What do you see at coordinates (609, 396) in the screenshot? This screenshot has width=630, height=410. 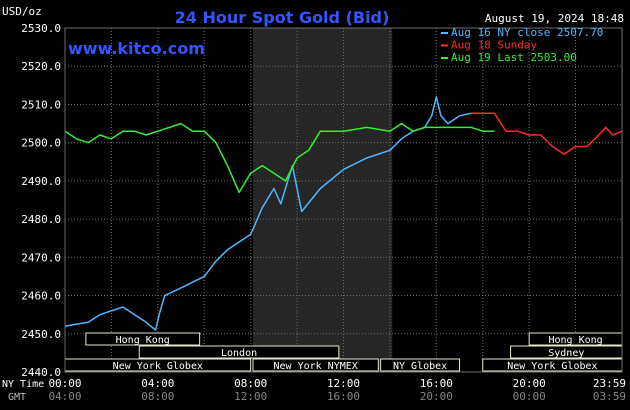 I see `x-tick-label-gmt: 03:59` at bounding box center [609, 396].